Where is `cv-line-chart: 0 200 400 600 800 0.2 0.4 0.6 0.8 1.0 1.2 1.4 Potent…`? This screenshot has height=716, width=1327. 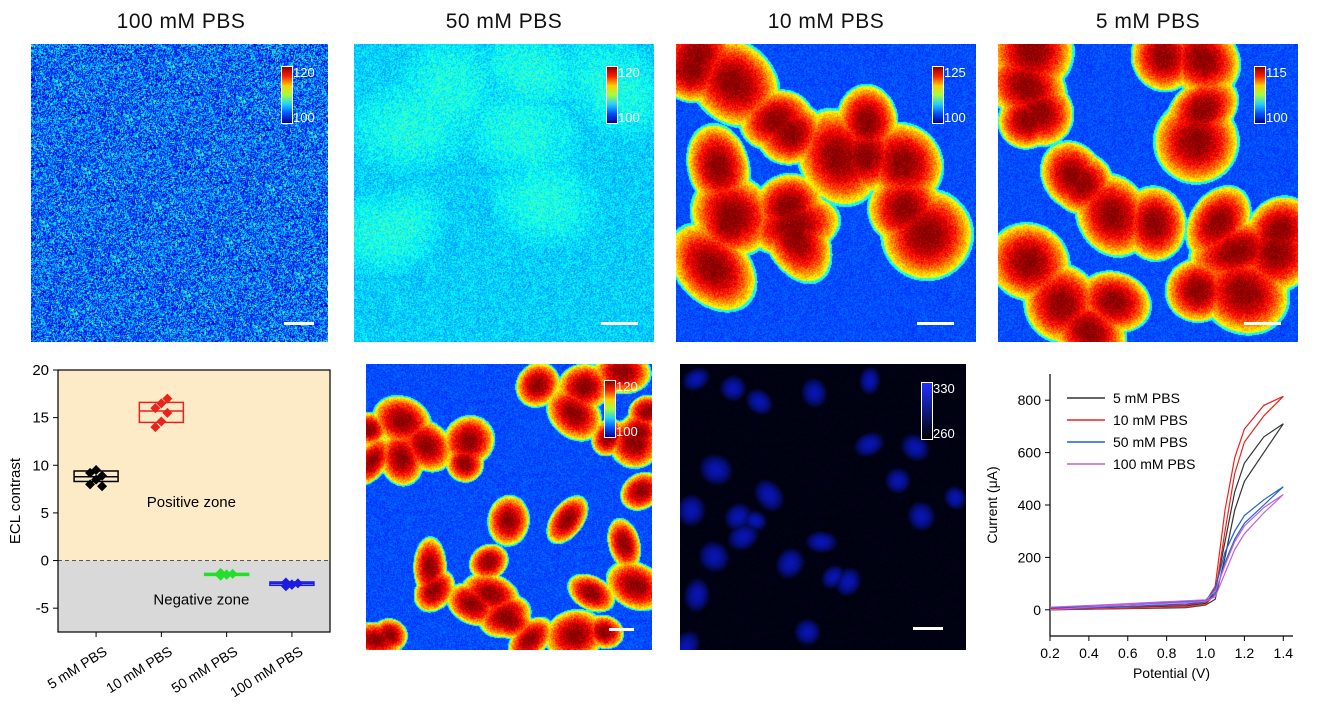
cv-line-chart: 0 200 400 600 800 0.2 0.4 0.6 0.8 1.0 1.2 1.4 Potent… is located at coordinates (1139, 527).